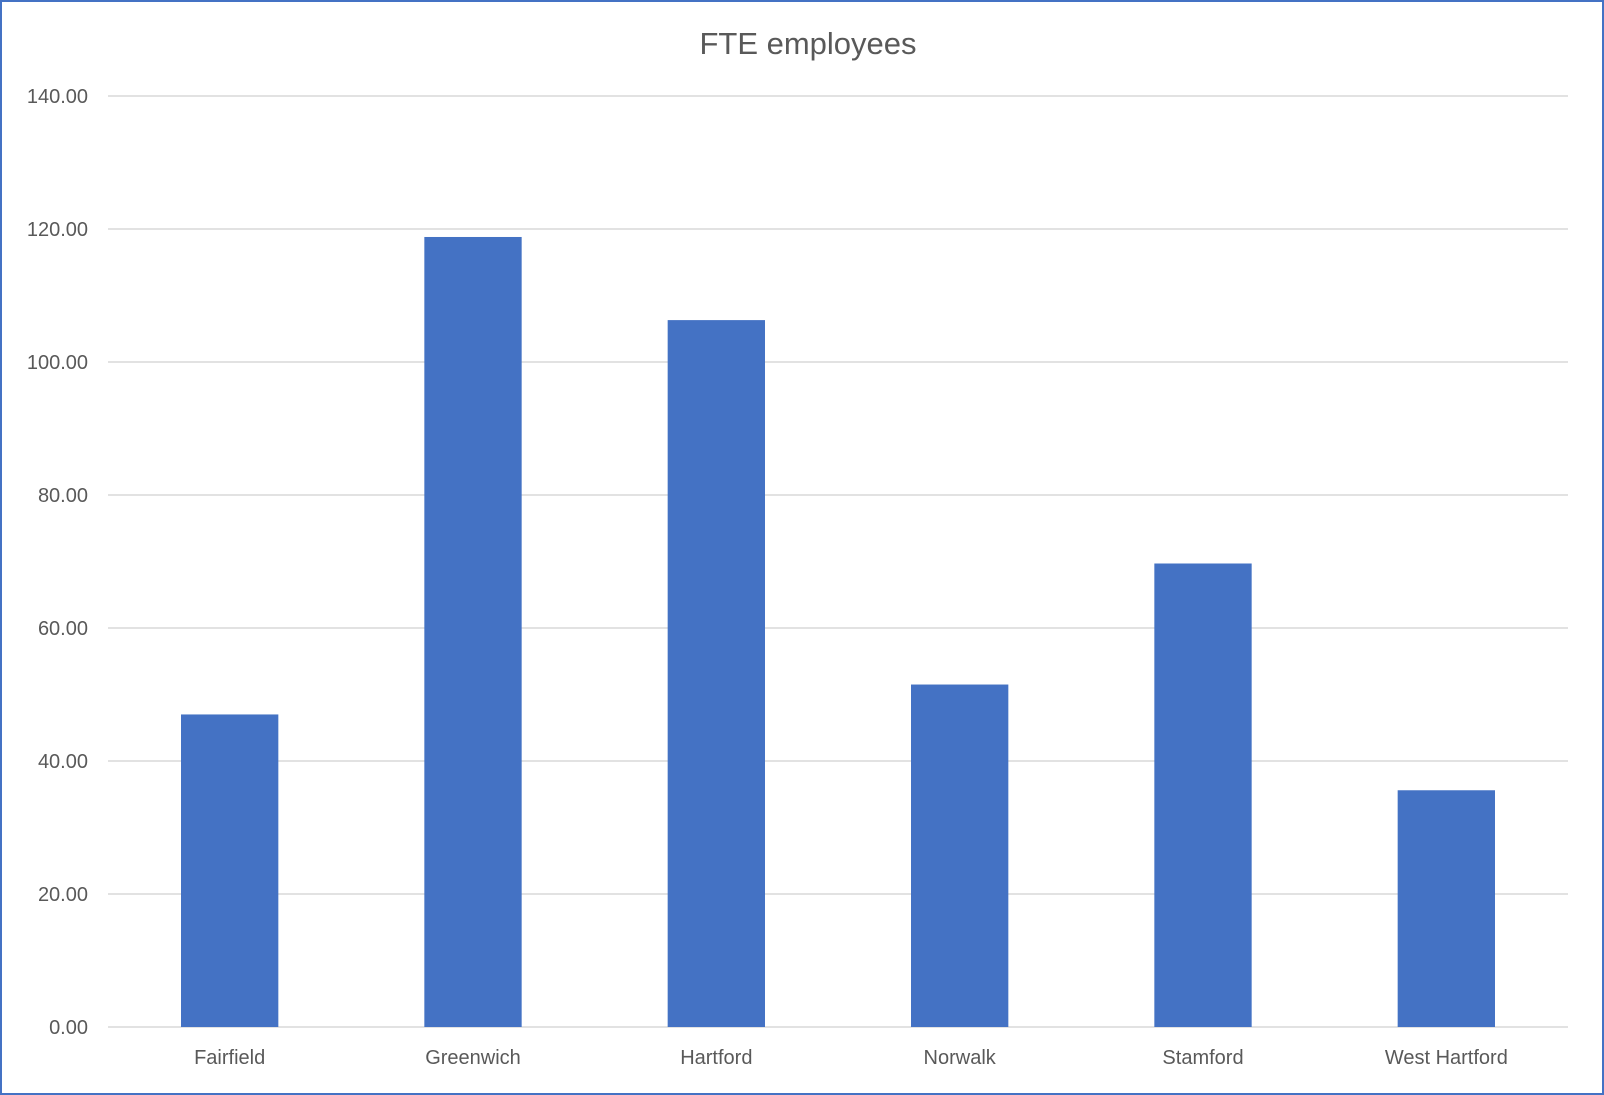 The width and height of the screenshot is (1604, 1095). What do you see at coordinates (230, 870) in the screenshot?
I see `bar-fairfield` at bounding box center [230, 870].